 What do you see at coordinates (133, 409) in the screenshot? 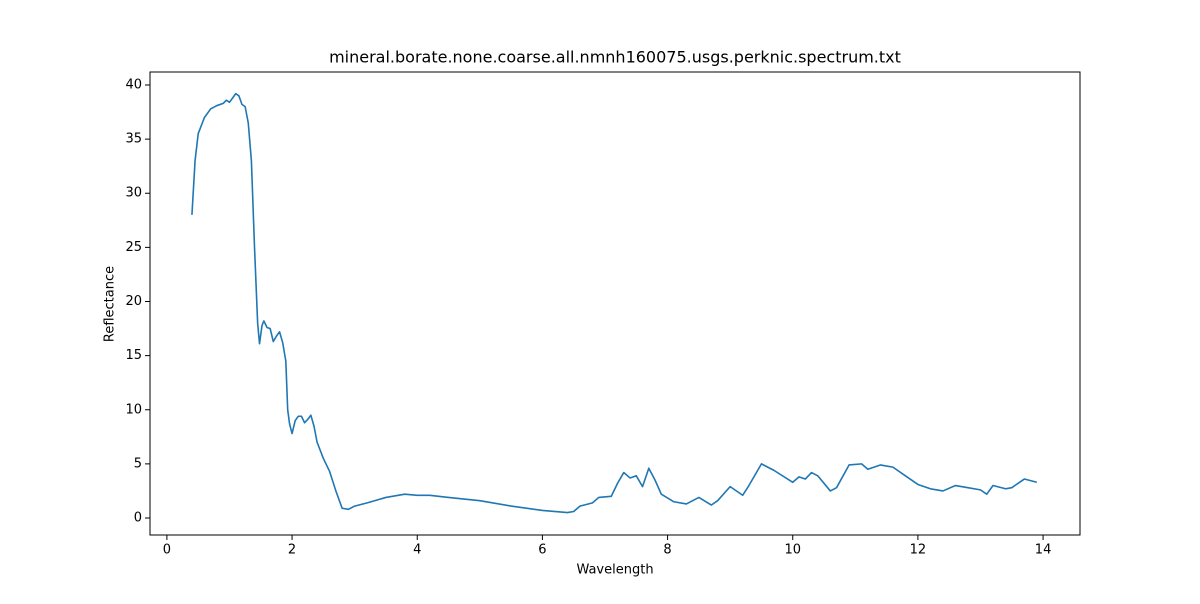
I see `y-tick-label: 10` at bounding box center [133, 409].